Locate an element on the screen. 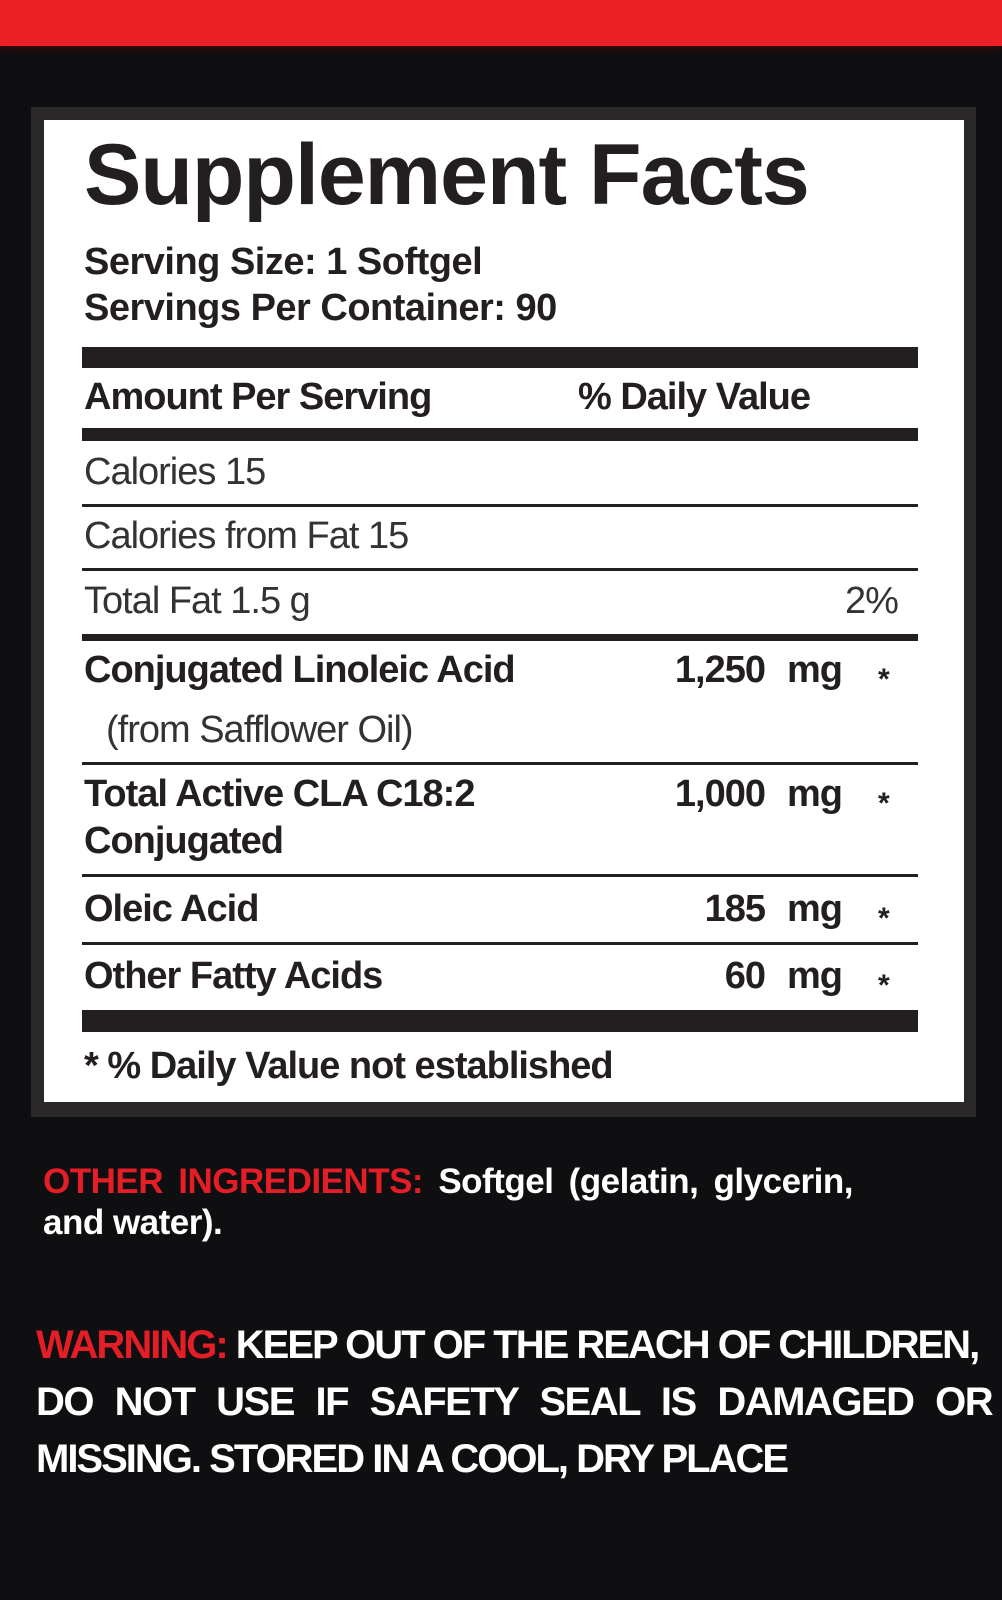 Image resolution: width=1002 pixels, height=1600 pixels. header-daily-value: % Daily Value is located at coordinates (694, 397).